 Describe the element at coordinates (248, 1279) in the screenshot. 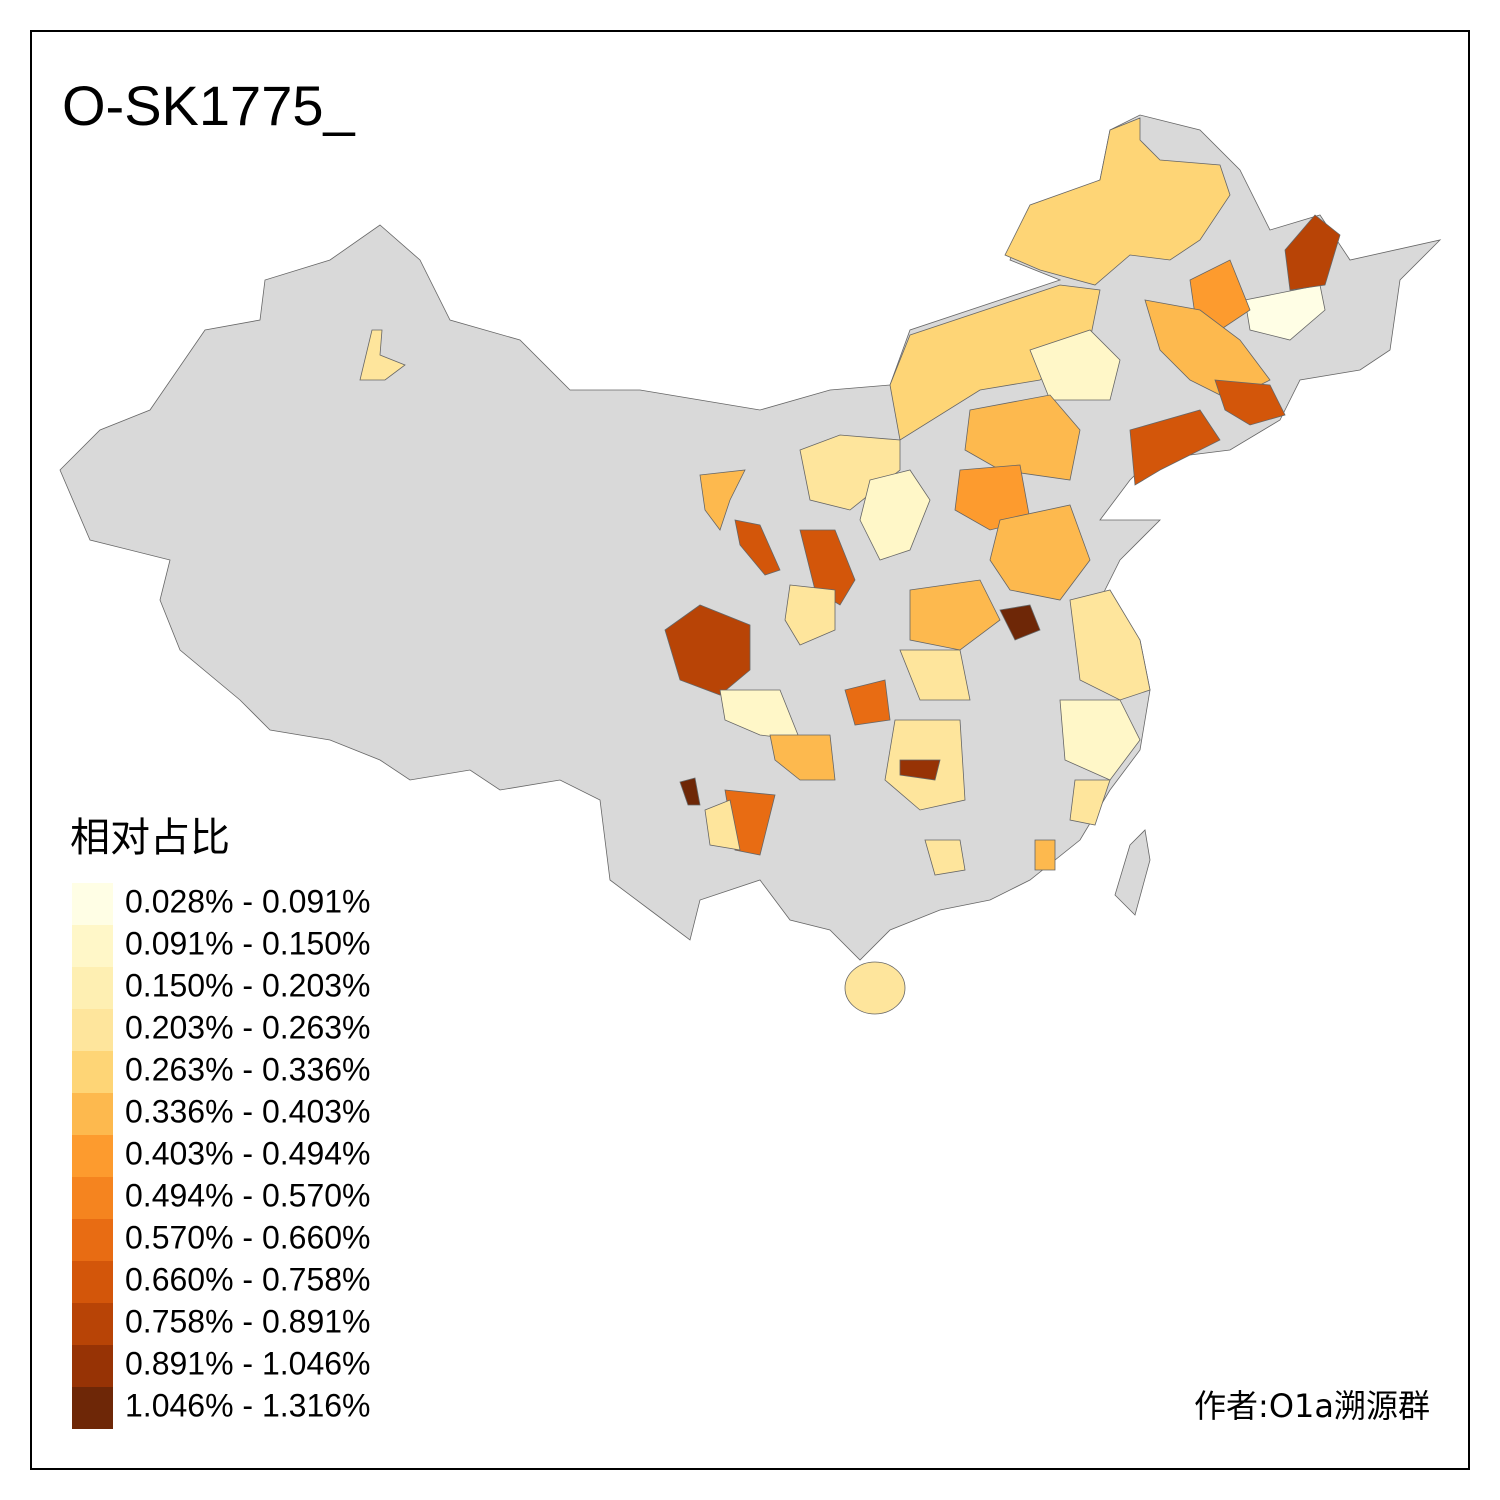

I see `legend-label: 0.660% - 0.758%` at that location.